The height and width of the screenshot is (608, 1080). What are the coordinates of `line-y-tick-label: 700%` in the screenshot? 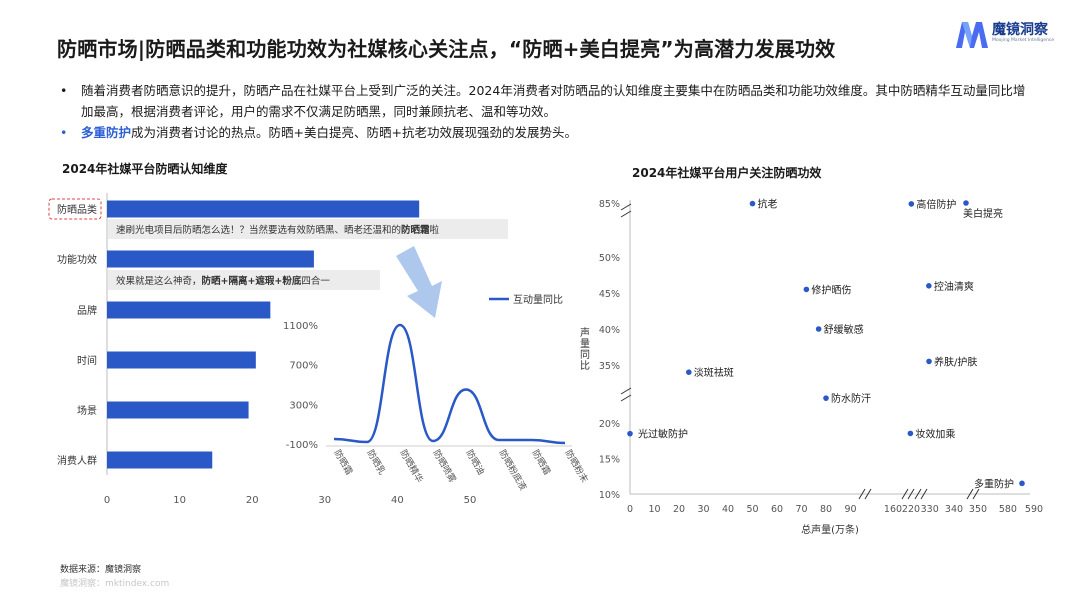 It's located at (303, 366).